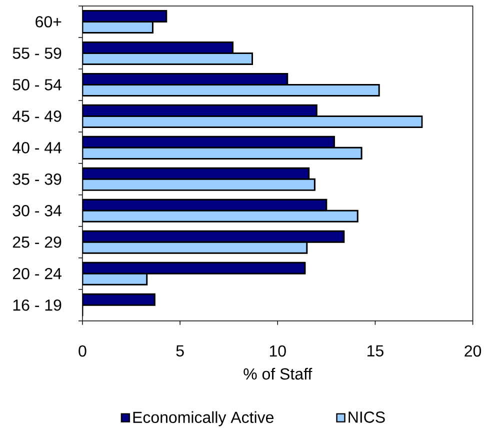  What do you see at coordinates (37, 305) in the screenshot?
I see `y-tick-label: 16 - 19` at bounding box center [37, 305].